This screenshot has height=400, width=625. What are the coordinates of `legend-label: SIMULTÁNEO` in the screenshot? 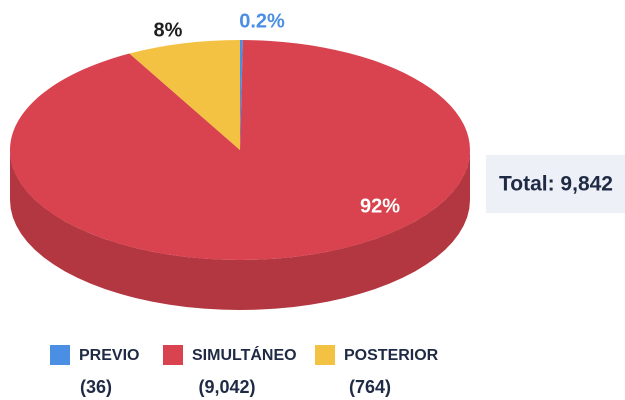 It's located at (244, 354).